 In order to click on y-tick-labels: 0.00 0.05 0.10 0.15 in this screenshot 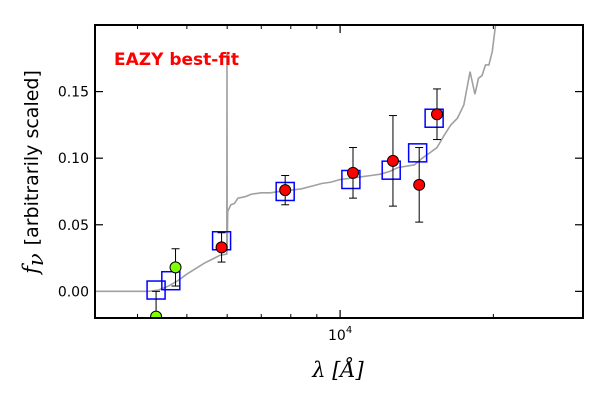, I will do `click(73, 193)`.